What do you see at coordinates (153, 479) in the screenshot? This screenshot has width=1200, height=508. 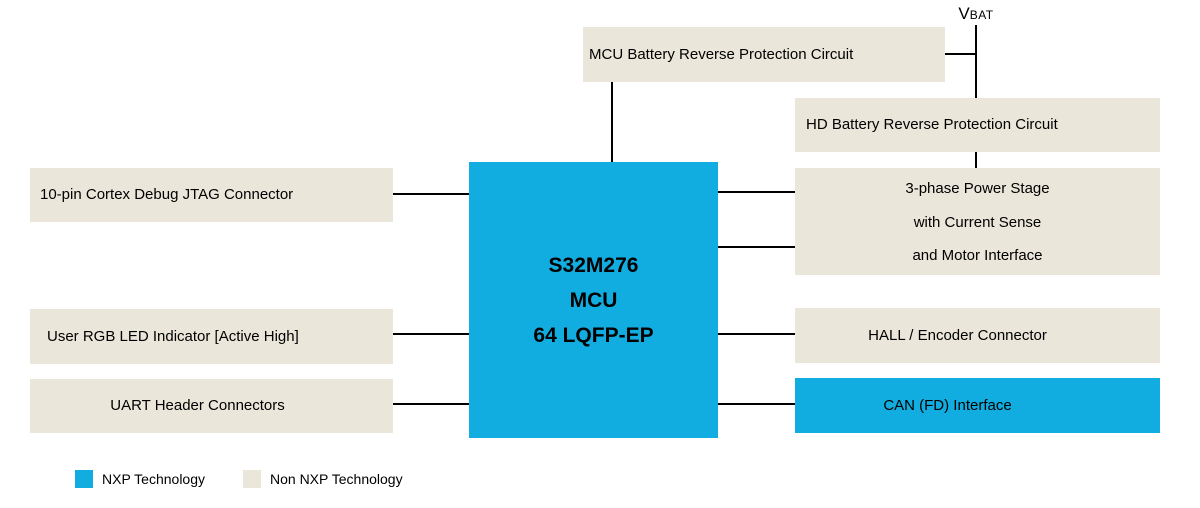 I see `legend-nxp-label: NXP Technology` at bounding box center [153, 479].